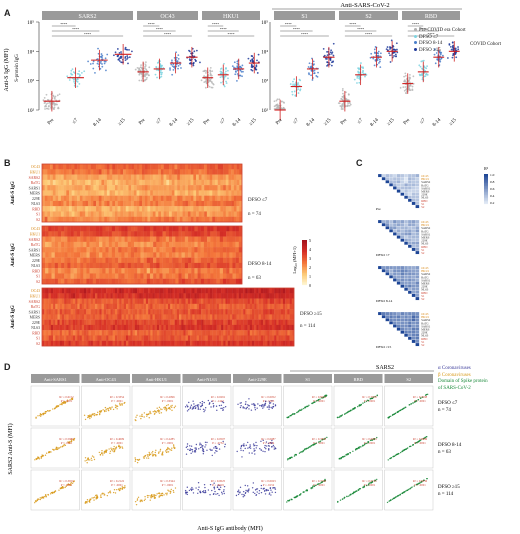 This screenshot has height=534, width=520. I want to click on p-value-label: P < .0001, so click(67, 485).